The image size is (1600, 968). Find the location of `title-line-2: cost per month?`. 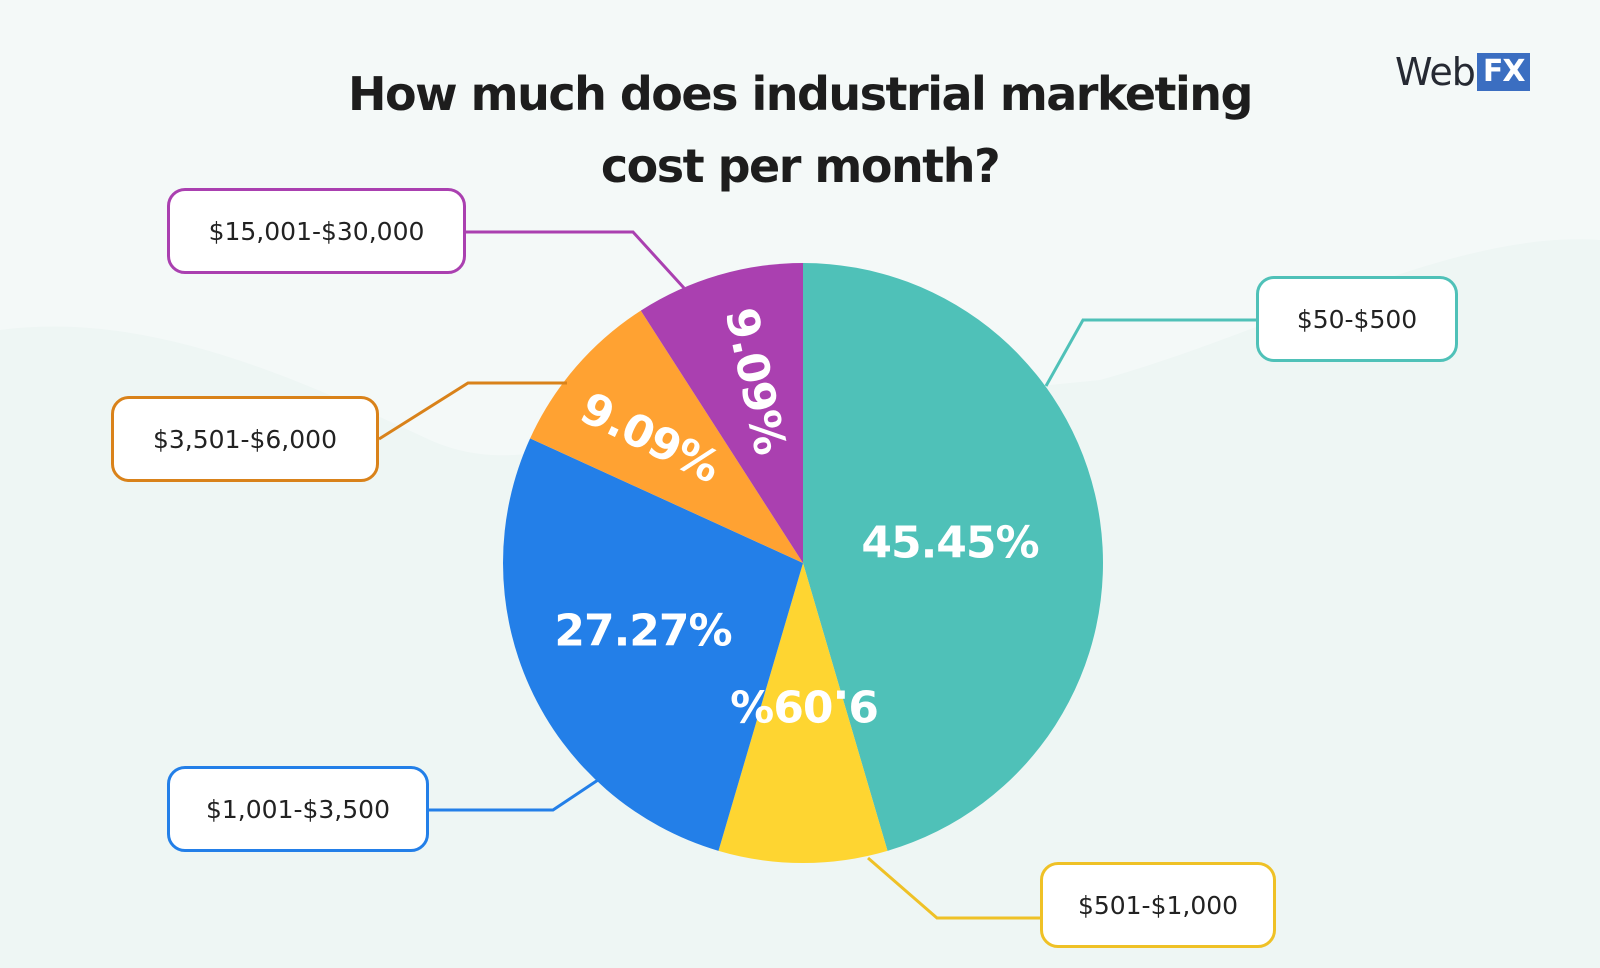

title-line-2: cost per month? is located at coordinates (800, 166).